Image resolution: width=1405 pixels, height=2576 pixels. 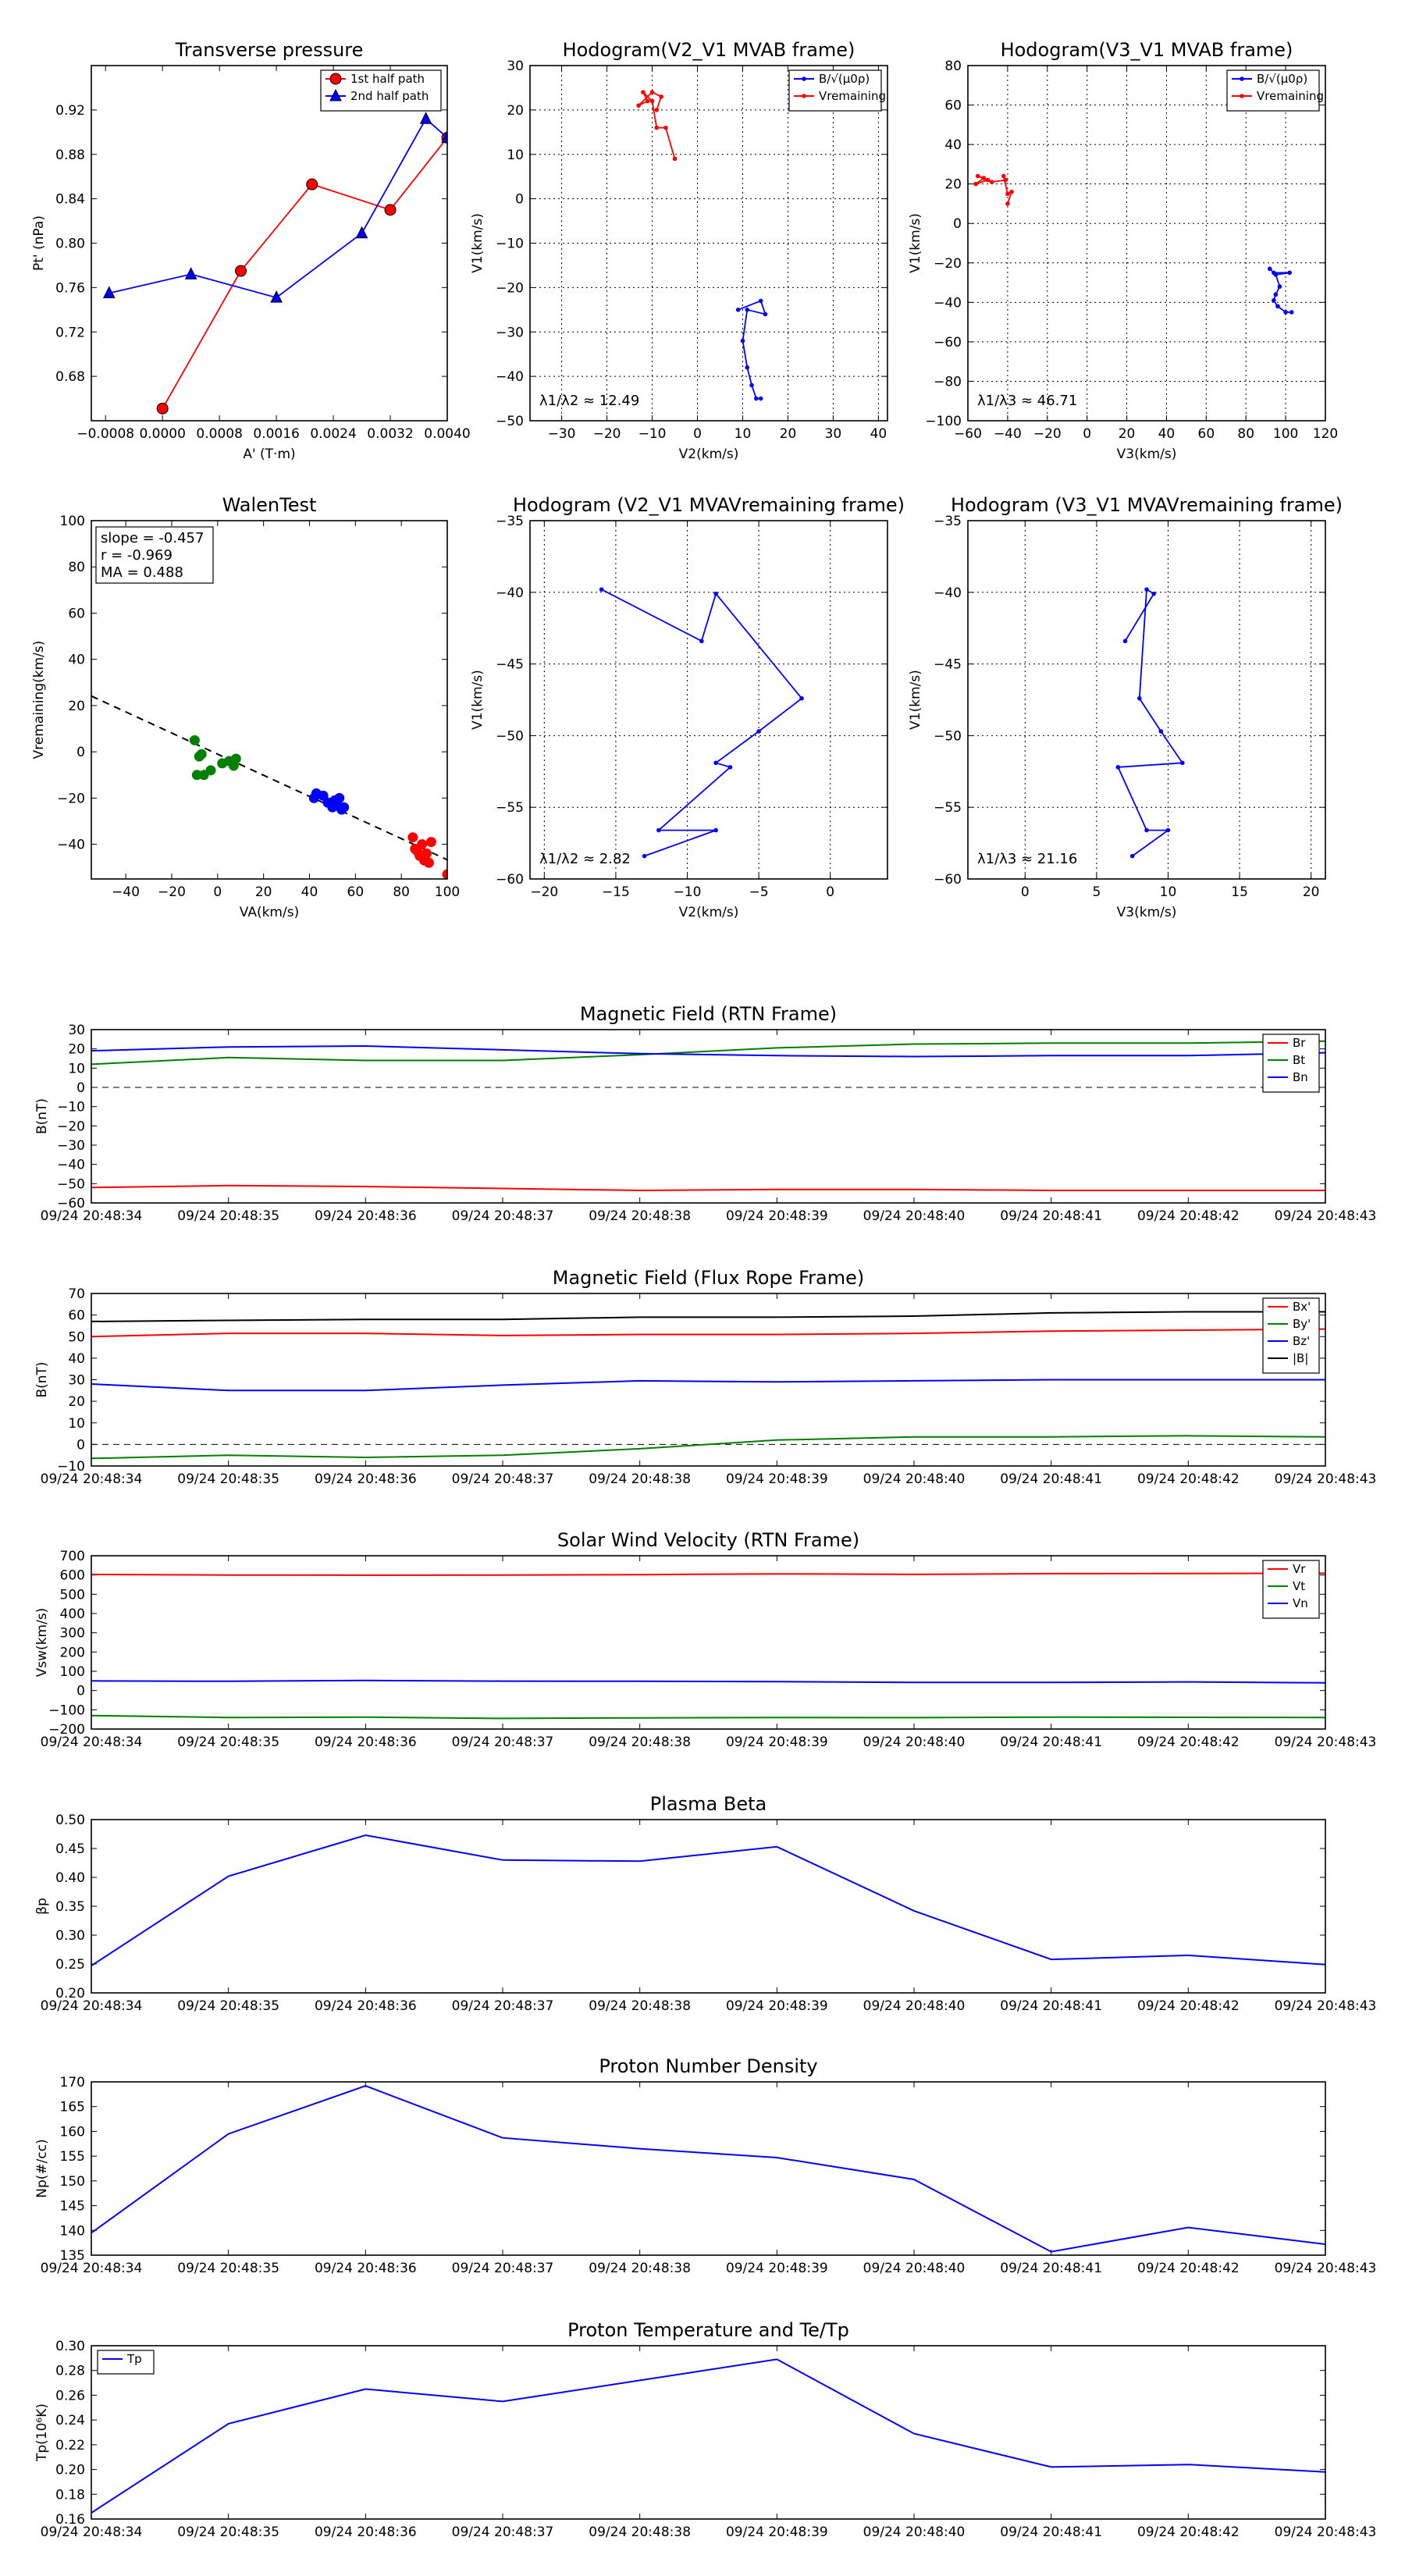 I want to click on y-tick-label: 0.88, so click(x=70, y=155).